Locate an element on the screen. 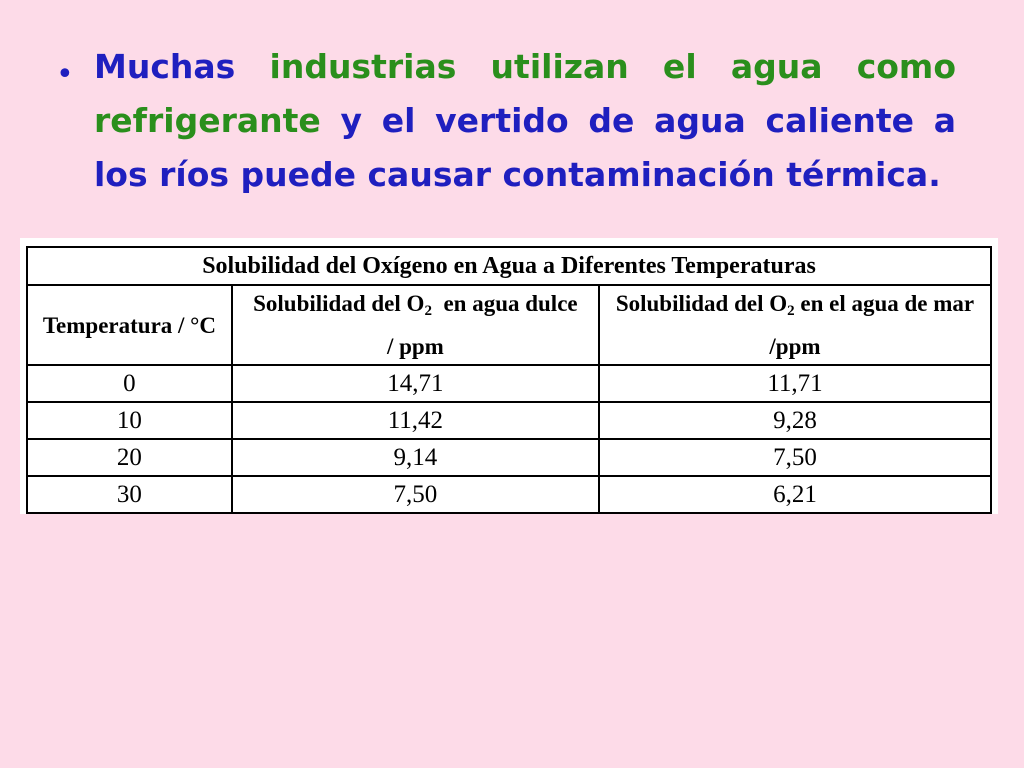 Image resolution: width=1024 pixels, height=768 pixels. cell-freshwater: 11,42 is located at coordinates (415, 420).